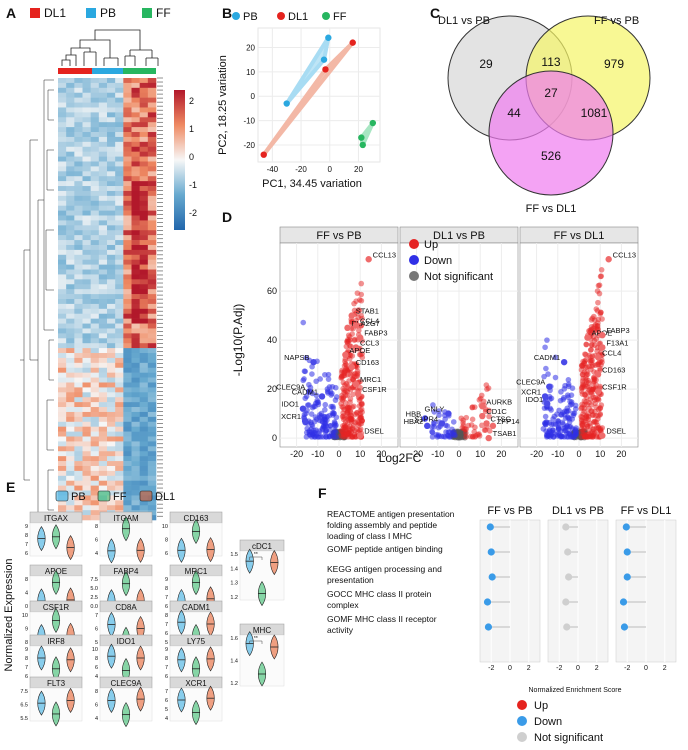  I want to click on color-scale-tick: 1, so click(191, 129).